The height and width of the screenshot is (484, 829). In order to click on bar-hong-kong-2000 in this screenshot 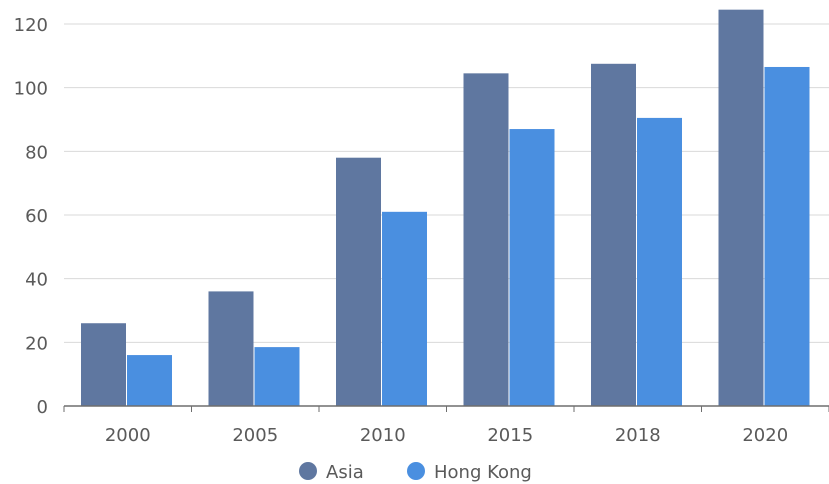, I will do `click(149, 380)`.